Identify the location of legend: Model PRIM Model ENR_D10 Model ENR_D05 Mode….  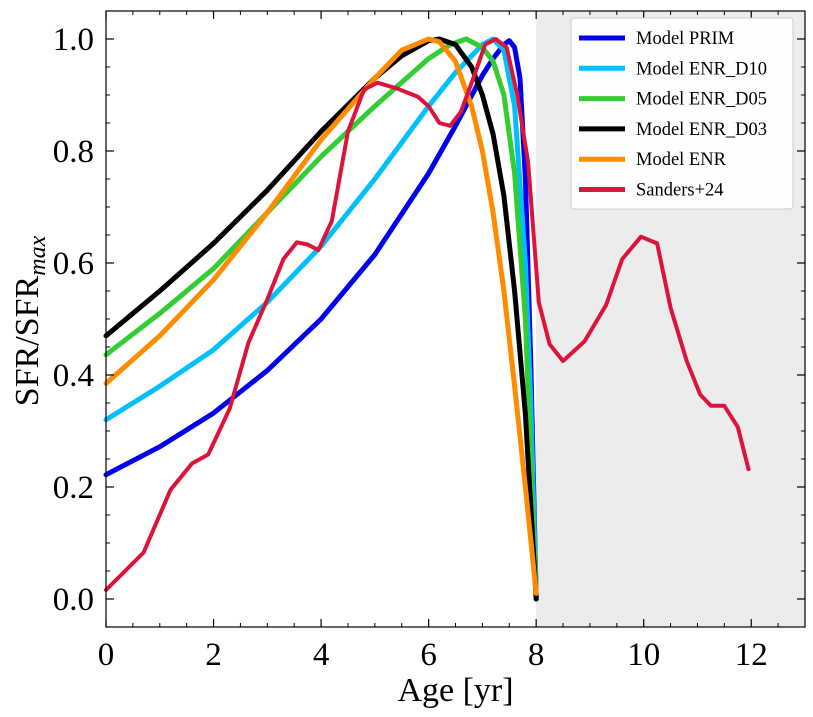
(682, 113).